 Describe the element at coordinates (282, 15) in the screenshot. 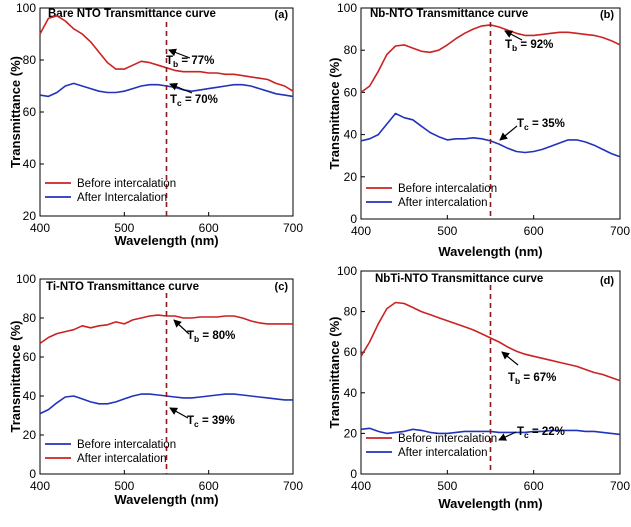

I see `panel-label: (a)` at that location.